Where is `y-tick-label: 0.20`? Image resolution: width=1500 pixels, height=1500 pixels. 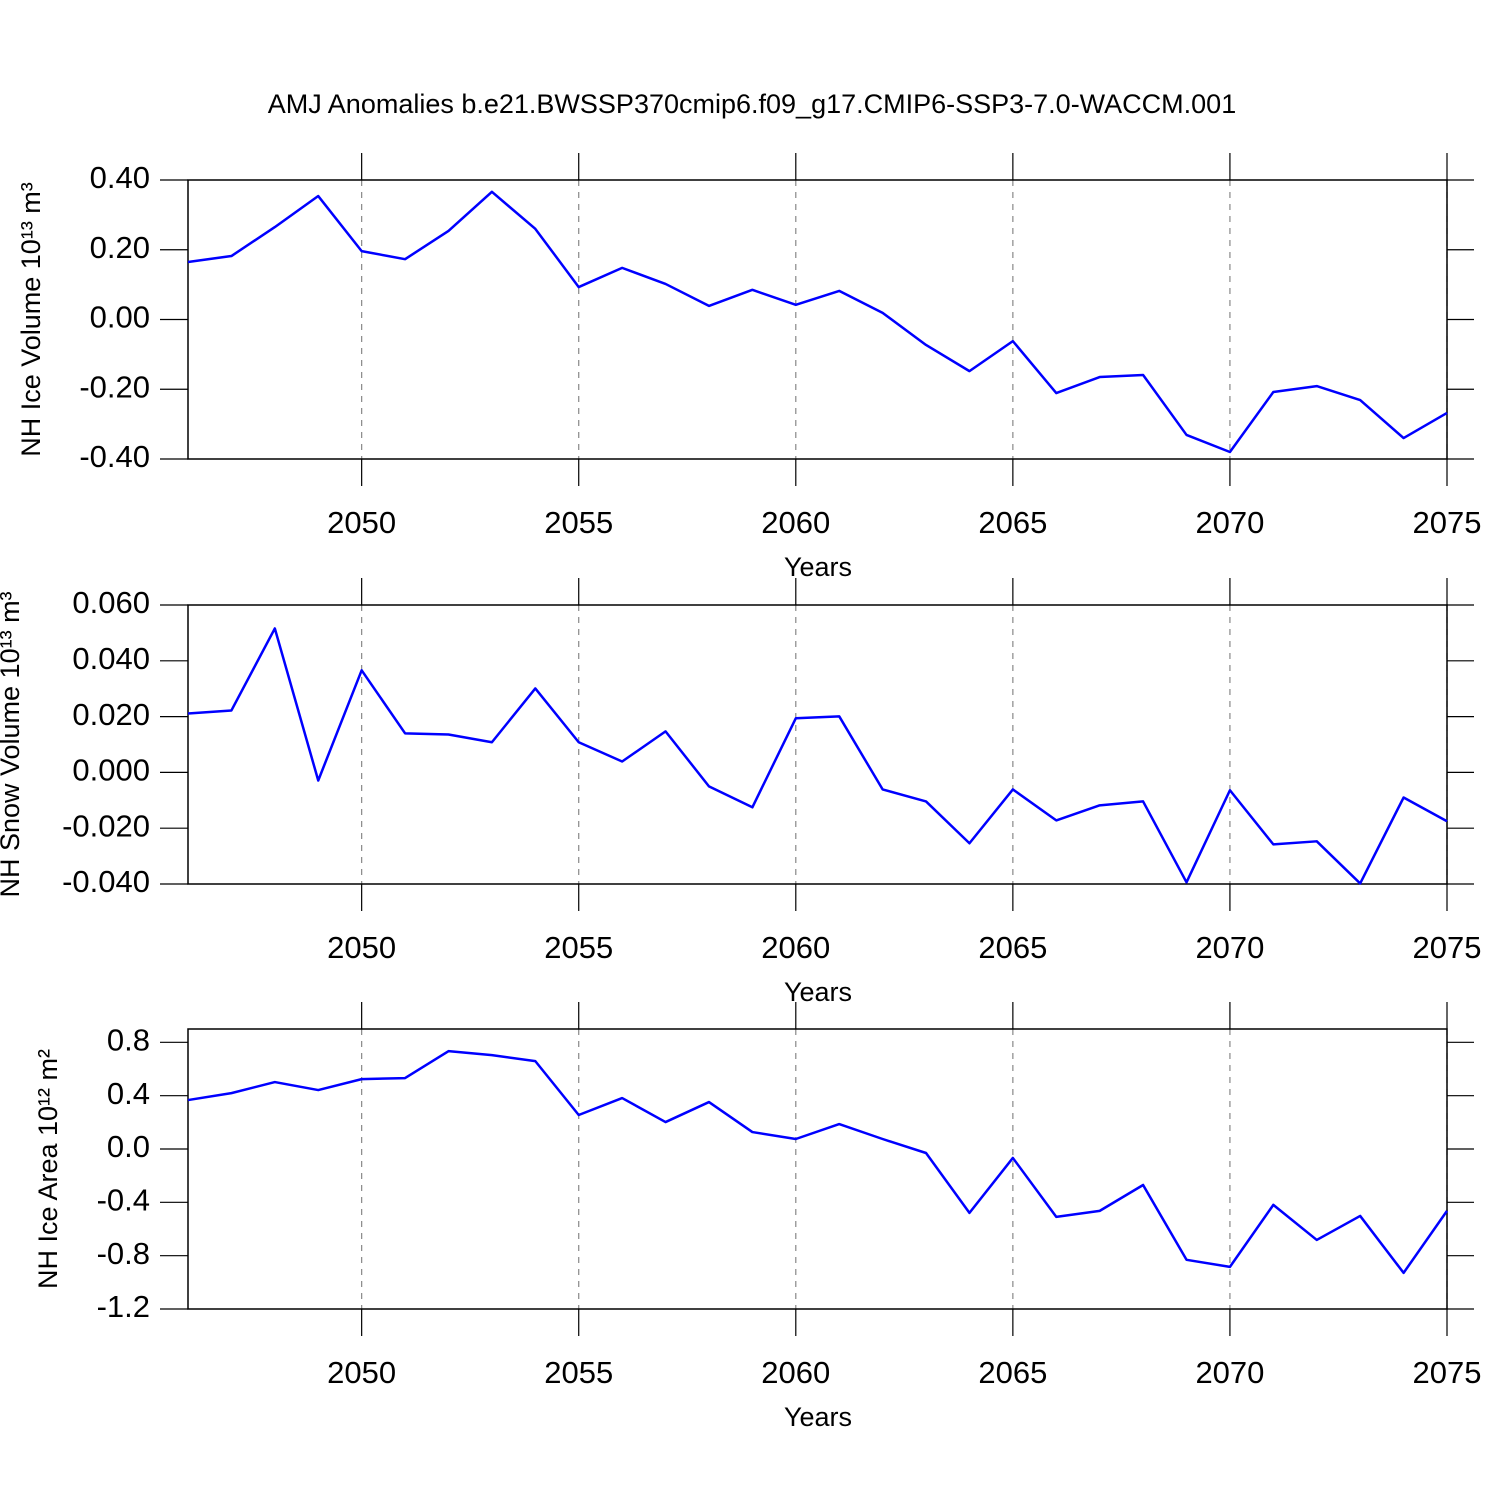
y-tick-label: 0.20 is located at coordinates (120, 247).